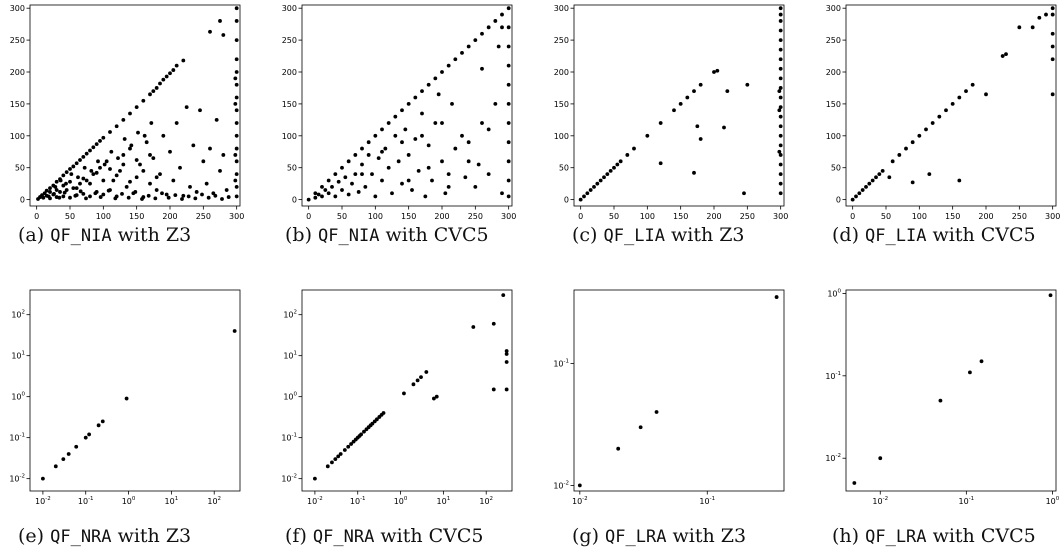  I want to click on y-tick-label: 150, so click(833, 104).